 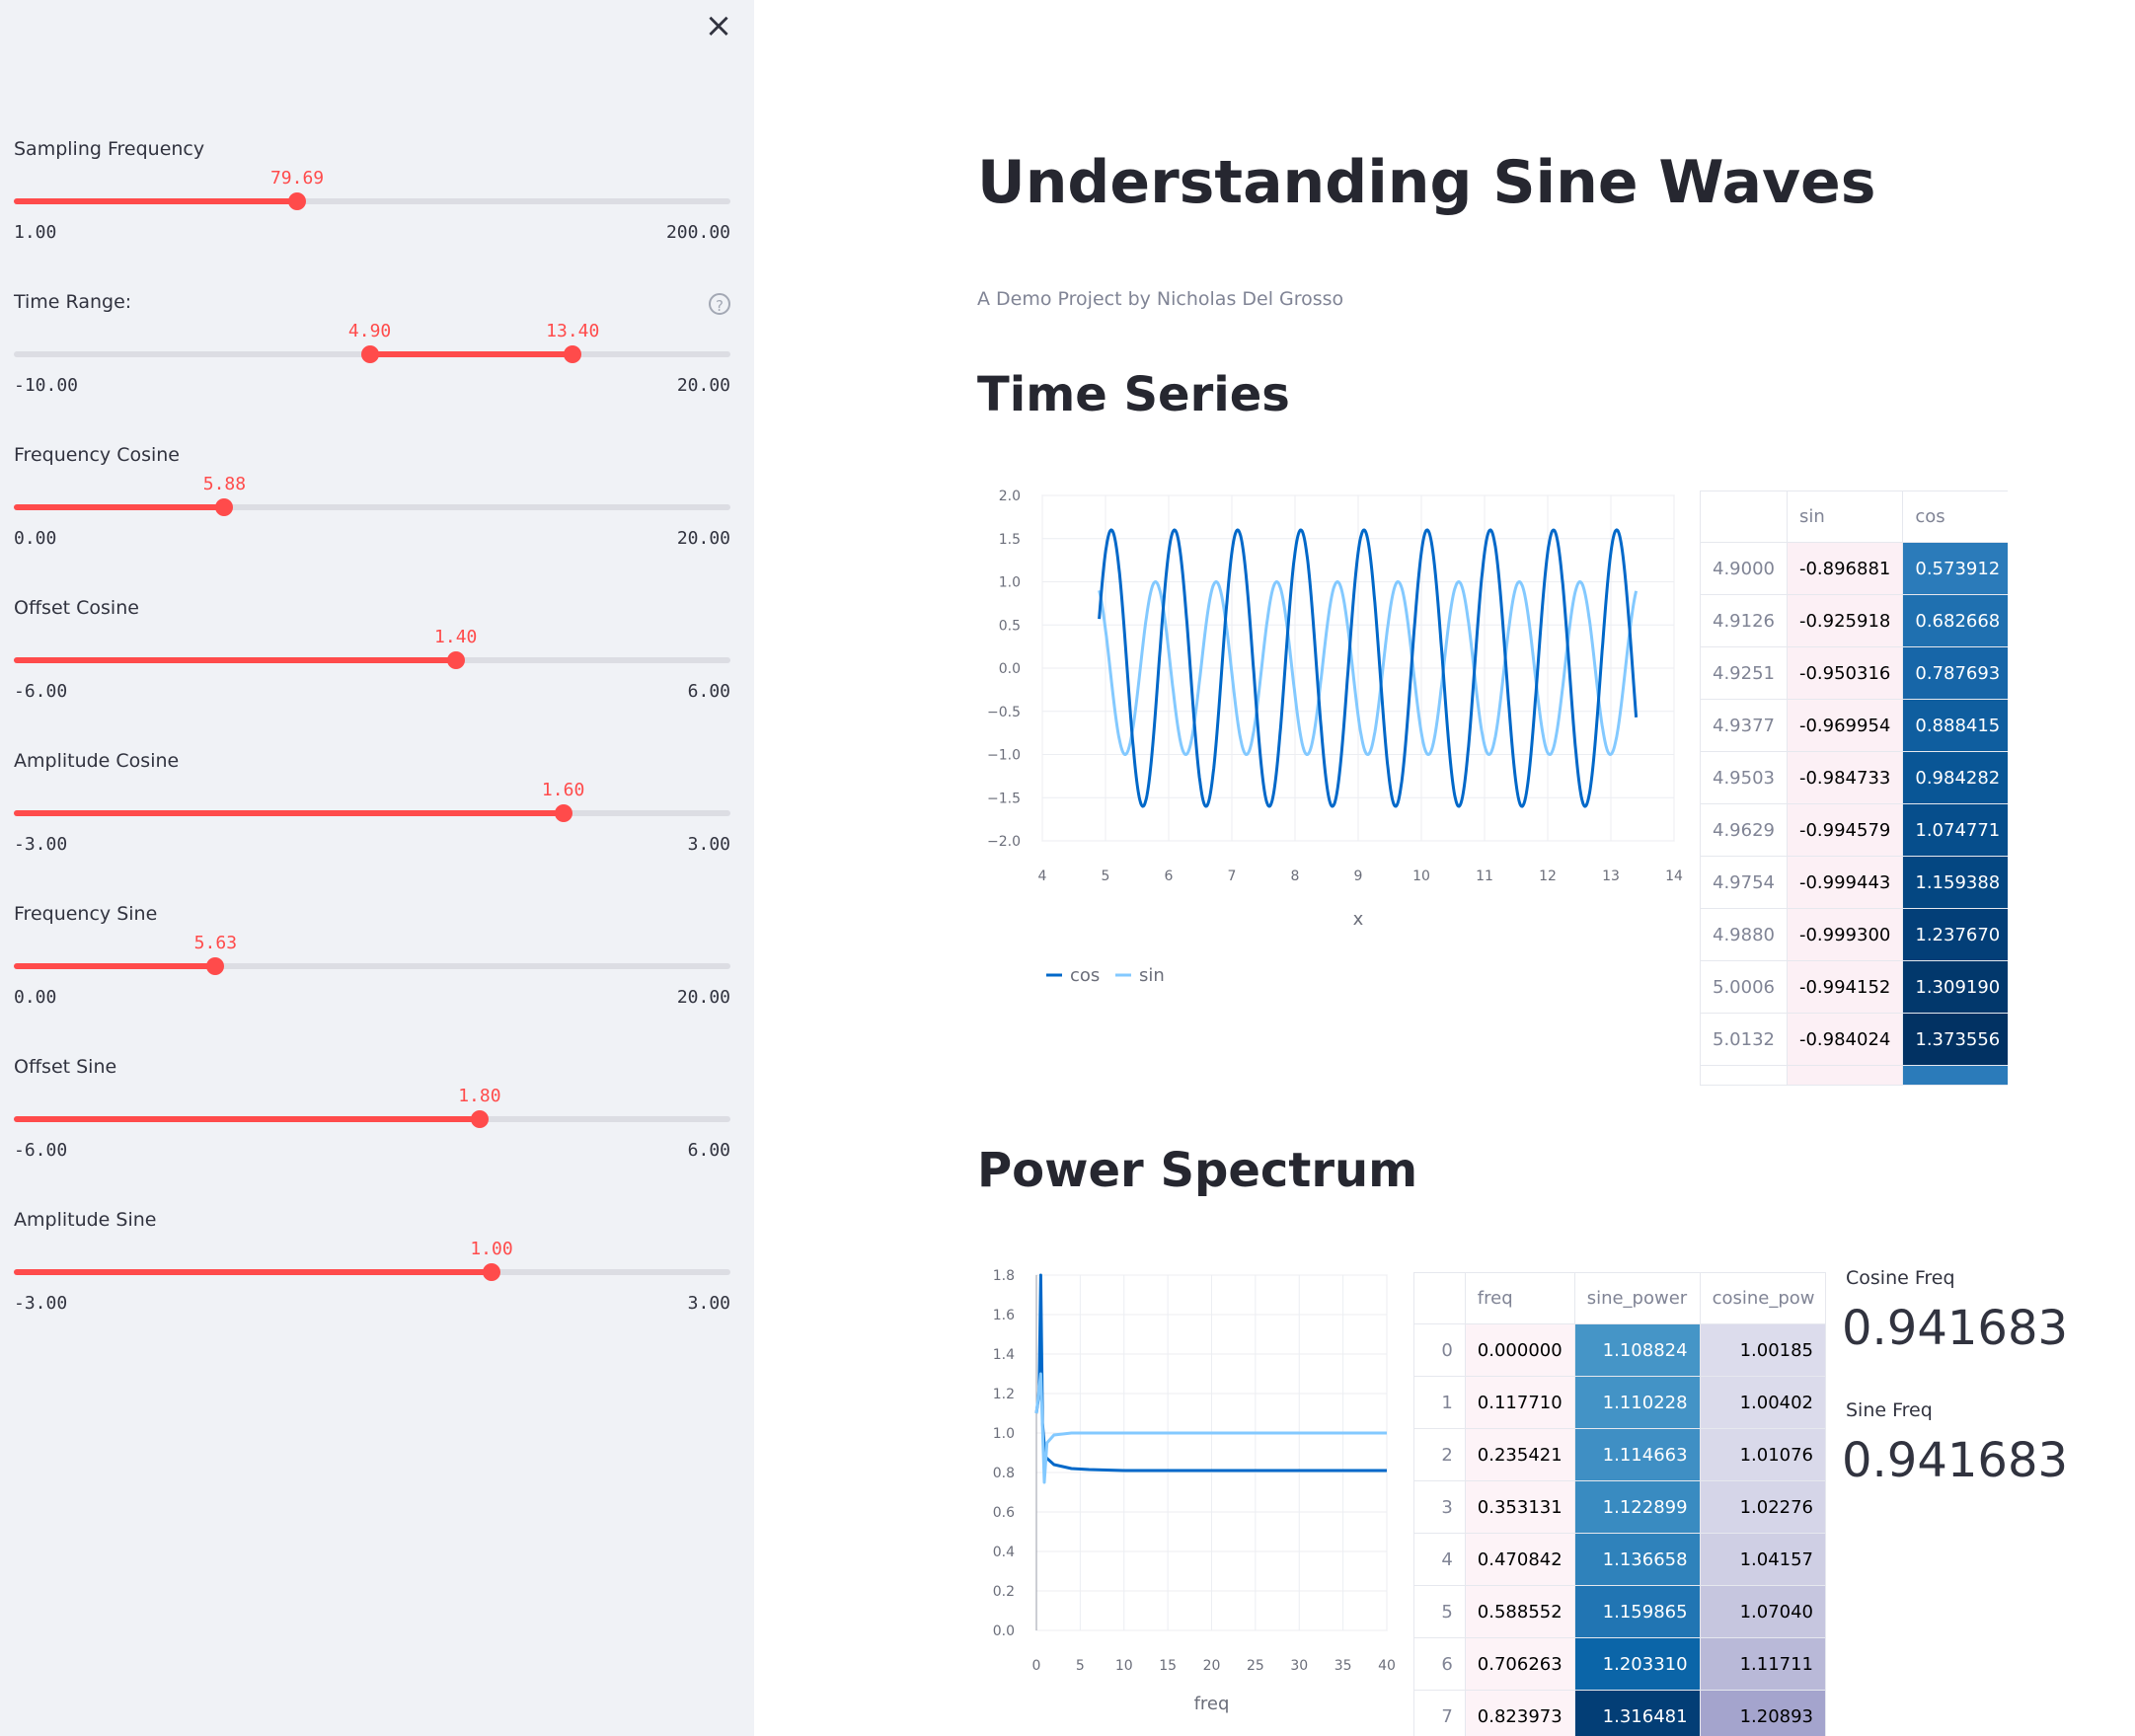 What do you see at coordinates (1955, 882) in the screenshot?
I see `table-cell: 1.159388` at bounding box center [1955, 882].